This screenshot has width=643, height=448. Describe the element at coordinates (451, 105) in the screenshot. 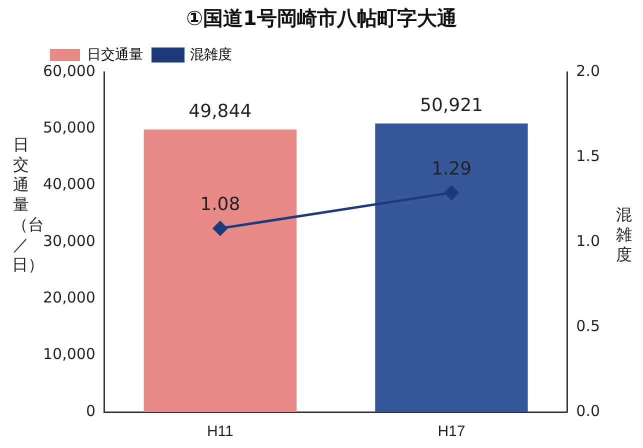

I see `data-label: 50,921` at that location.